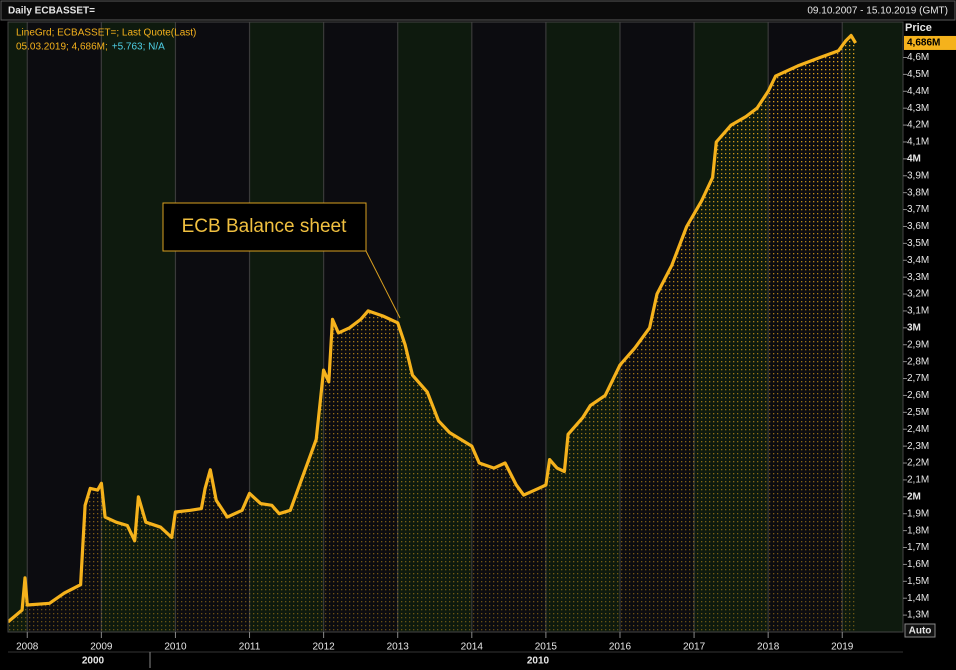  What do you see at coordinates (918, 57) in the screenshot?
I see `y-tick-label: 4,6M` at bounding box center [918, 57].